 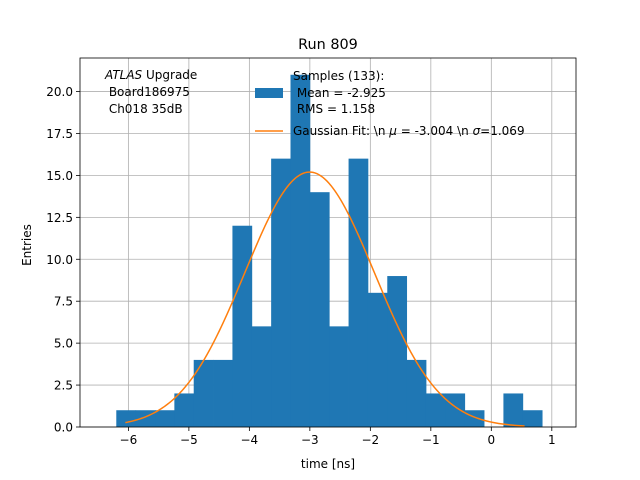 I want to click on x-tick-label: −5, so click(x=189, y=440).